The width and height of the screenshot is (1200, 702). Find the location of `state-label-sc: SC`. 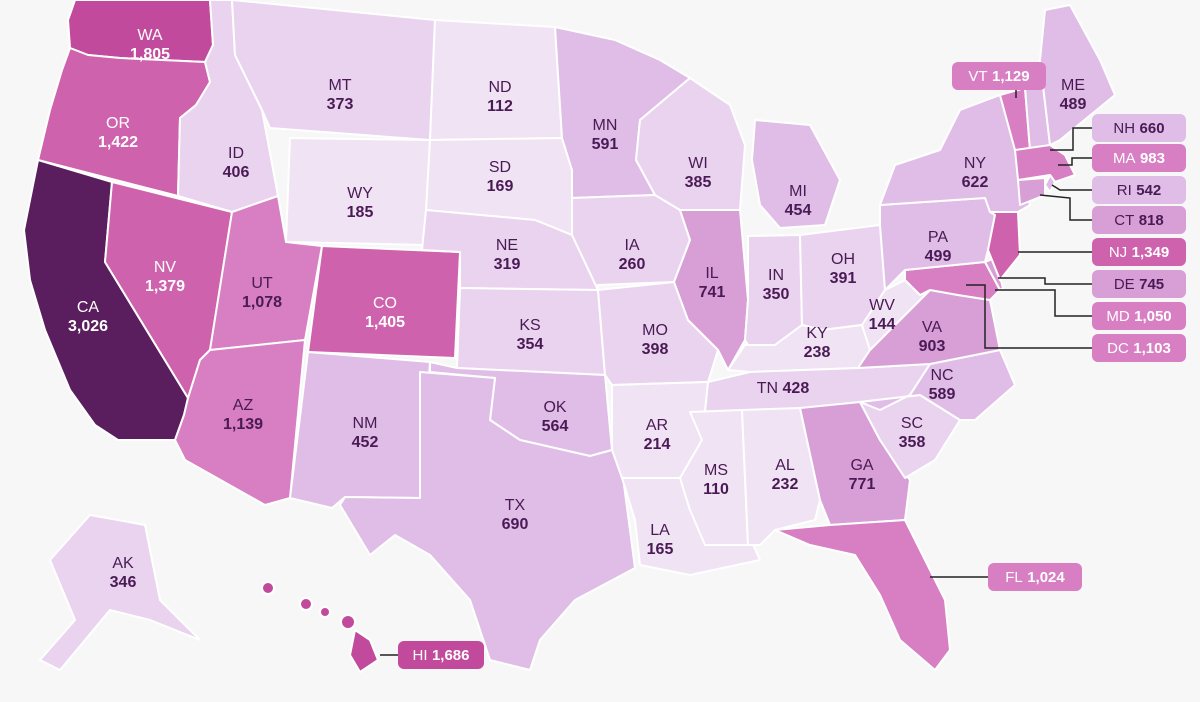

state-label-sc: SC is located at coordinates (912, 423).